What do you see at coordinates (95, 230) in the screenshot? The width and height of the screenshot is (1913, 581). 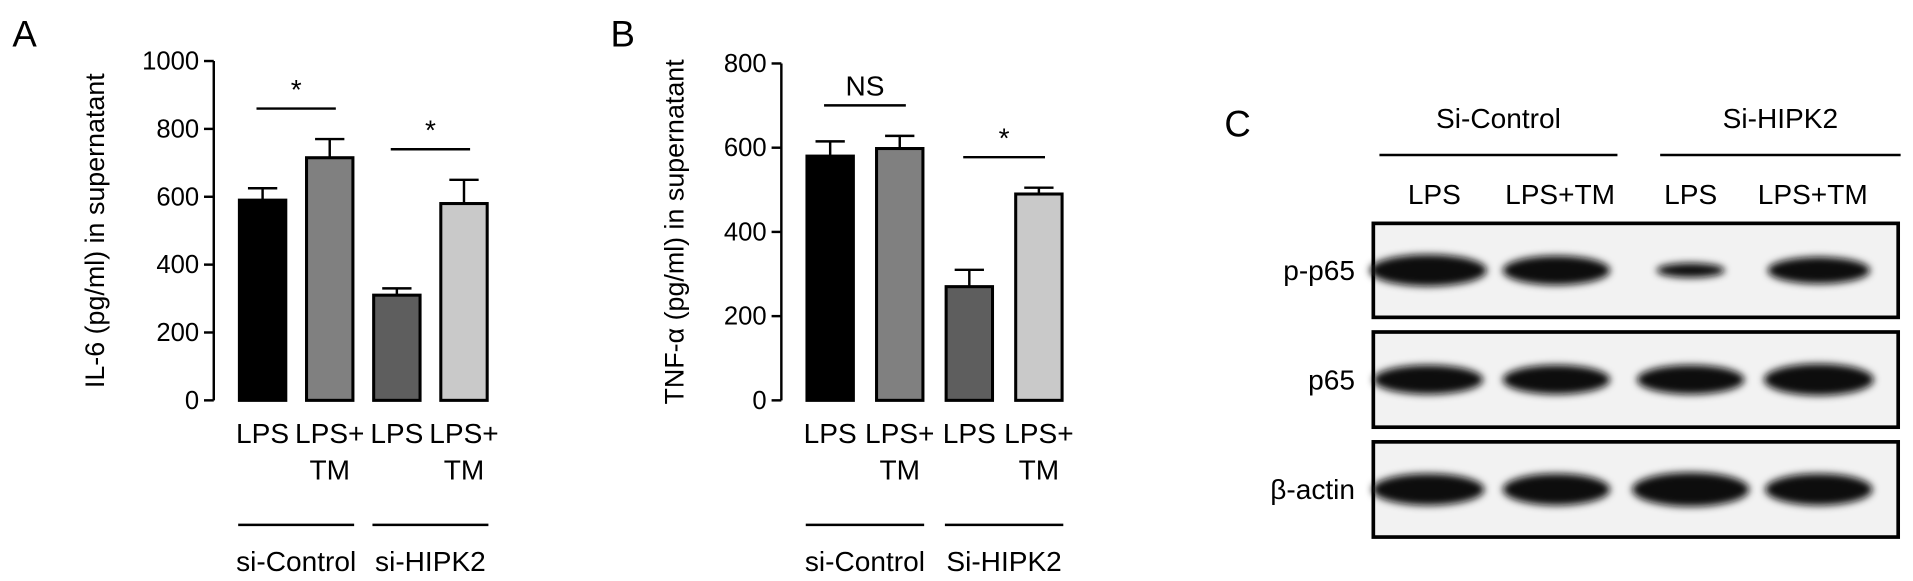 I see `y-axis-label: IL-6 (pg/ml) in supernatant` at bounding box center [95, 230].